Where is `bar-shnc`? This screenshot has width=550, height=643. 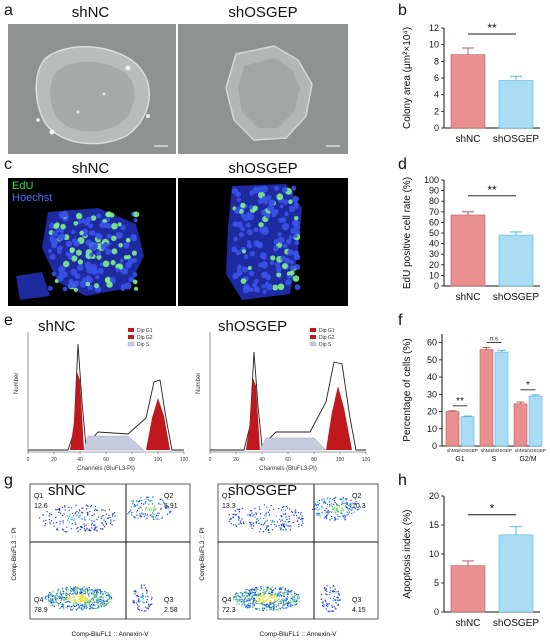
bar-shnc is located at coordinates (468, 250).